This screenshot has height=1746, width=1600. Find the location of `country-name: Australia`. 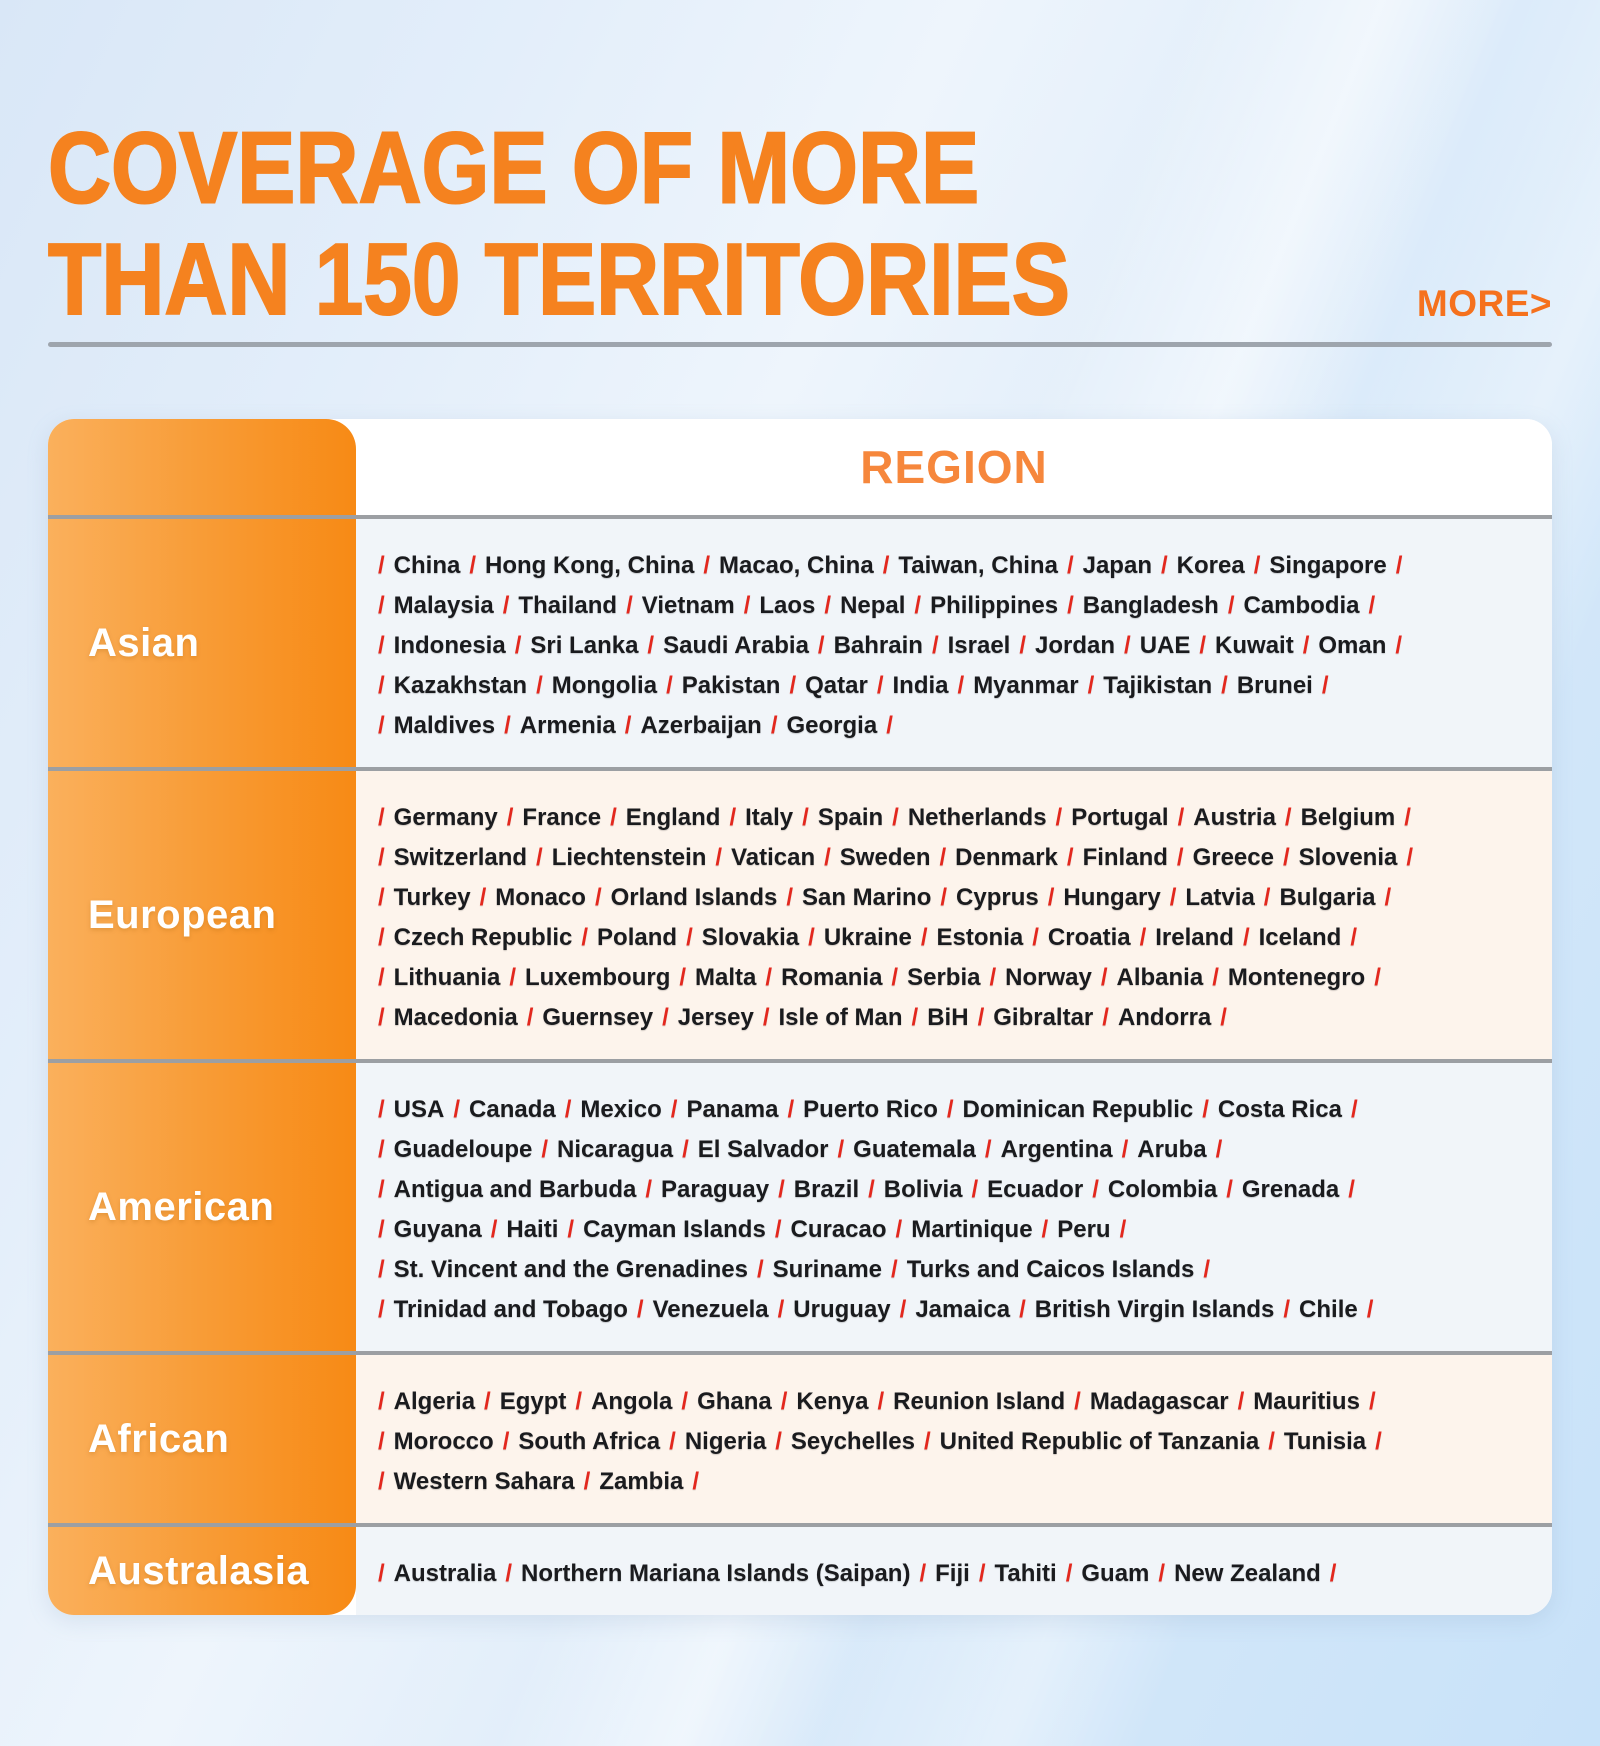

country-name: Australia is located at coordinates (445, 1573).